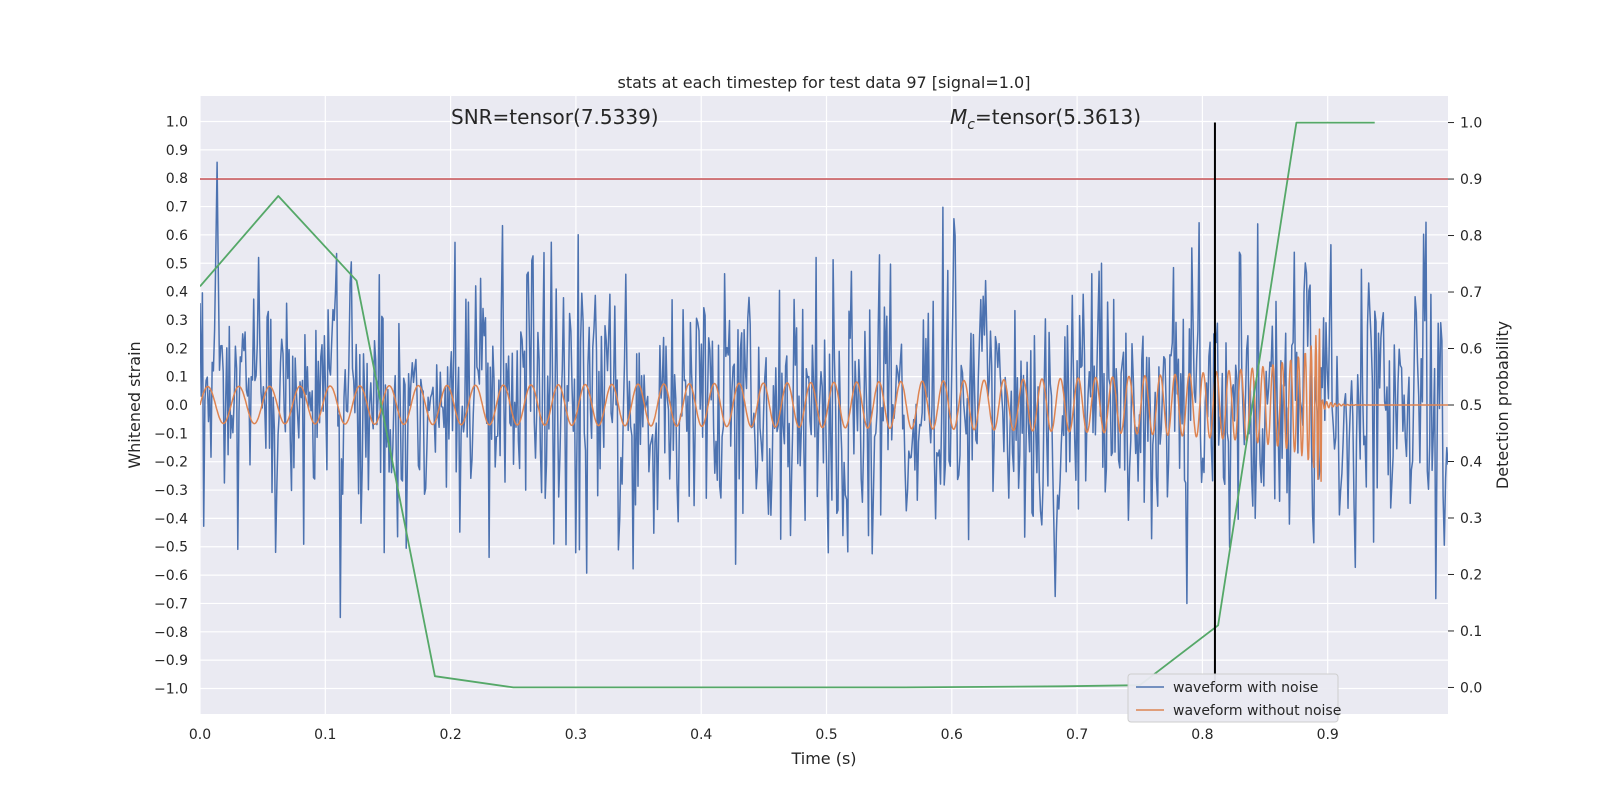  I want to click on y2-tick-label: 0.1, so click(1471, 632).